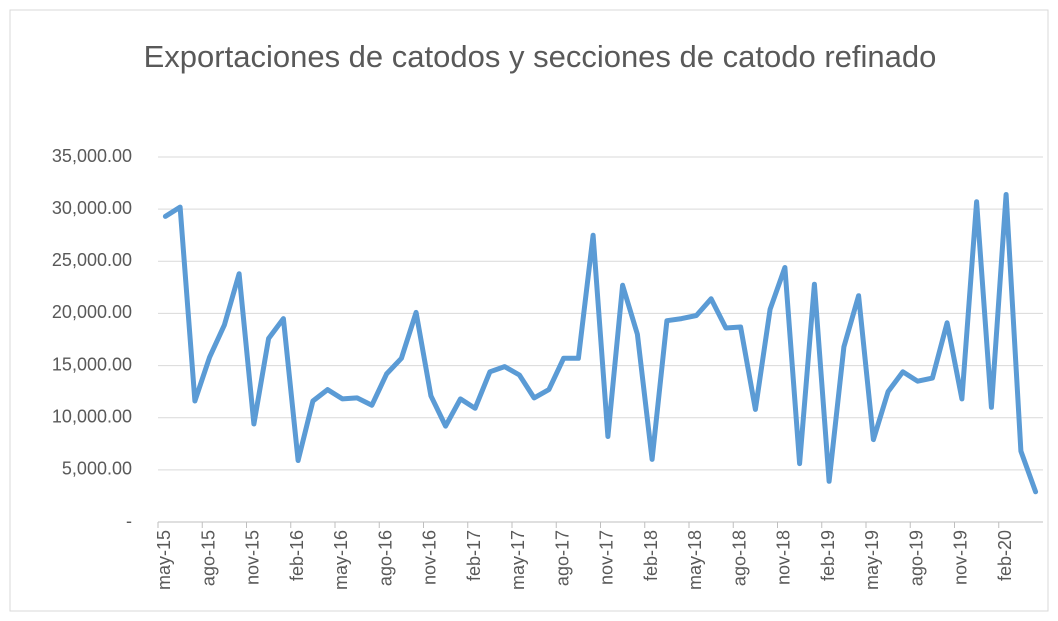  What do you see at coordinates (607, 557) in the screenshot?
I see `x-tick-label: nov-17` at bounding box center [607, 557].